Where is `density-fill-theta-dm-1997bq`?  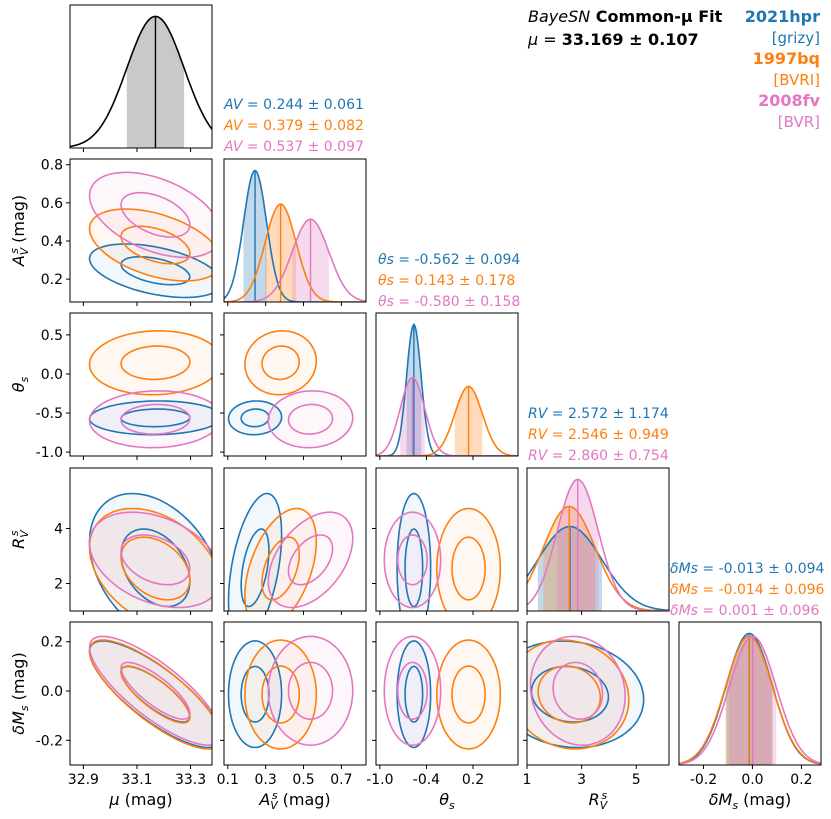 density-fill-theta-dm-1997bq is located at coordinates (468, 694).